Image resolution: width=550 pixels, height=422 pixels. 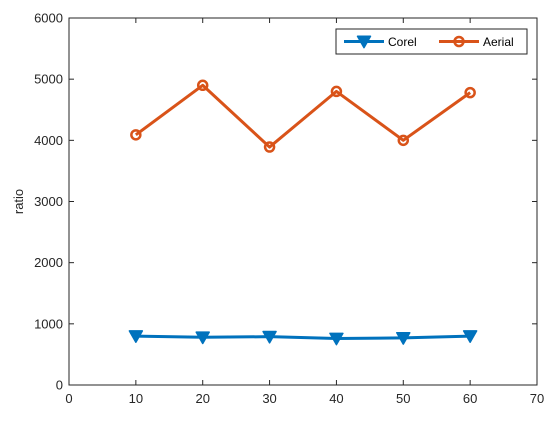 I want to click on y-tick-label: 2000, so click(x=48, y=262).